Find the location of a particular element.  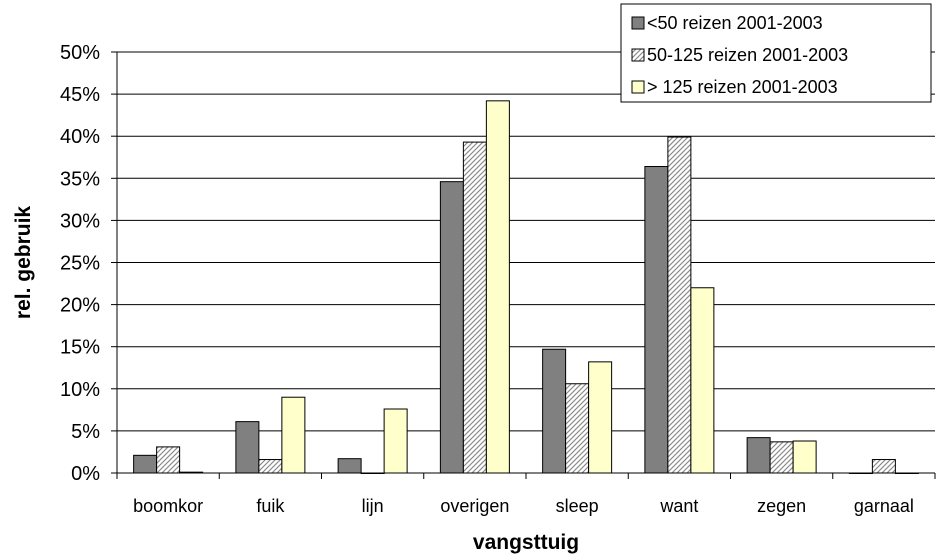

x-axis-title: vangsttuig is located at coordinates (526, 542).